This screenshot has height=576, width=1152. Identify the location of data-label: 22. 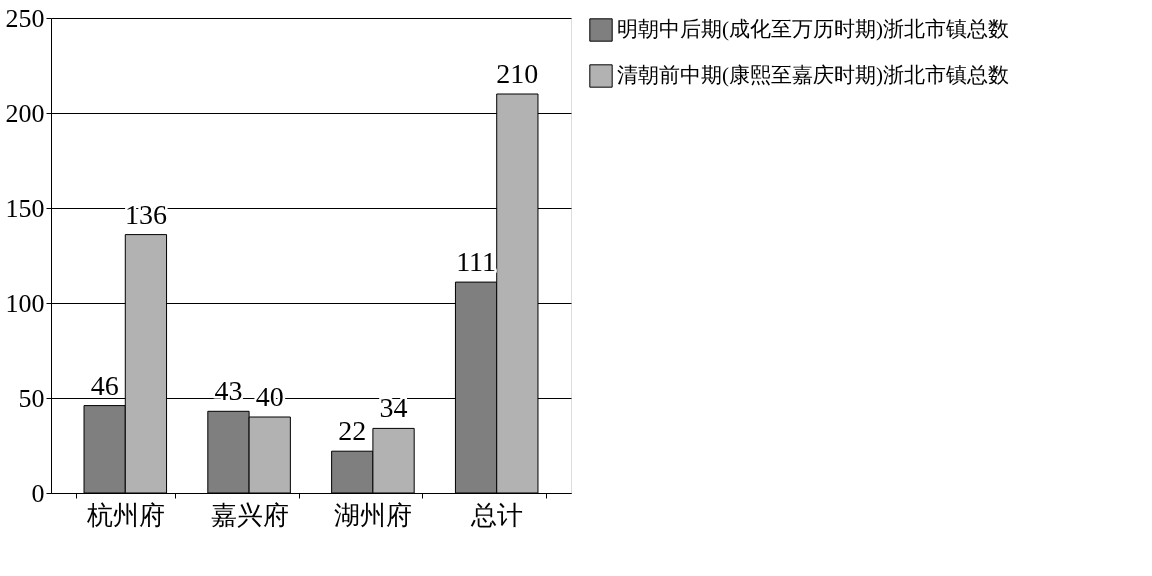
(352, 431).